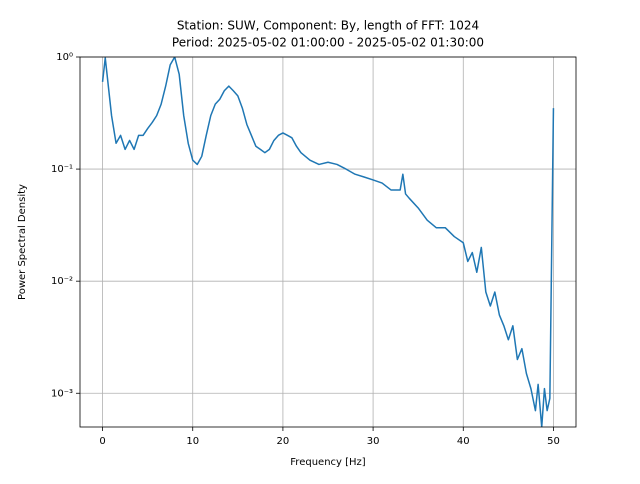 Image resolution: width=640 pixels, height=484 pixels. Describe the element at coordinates (62, 281) in the screenshot. I see `y-tick-label: 10⁻²` at that location.